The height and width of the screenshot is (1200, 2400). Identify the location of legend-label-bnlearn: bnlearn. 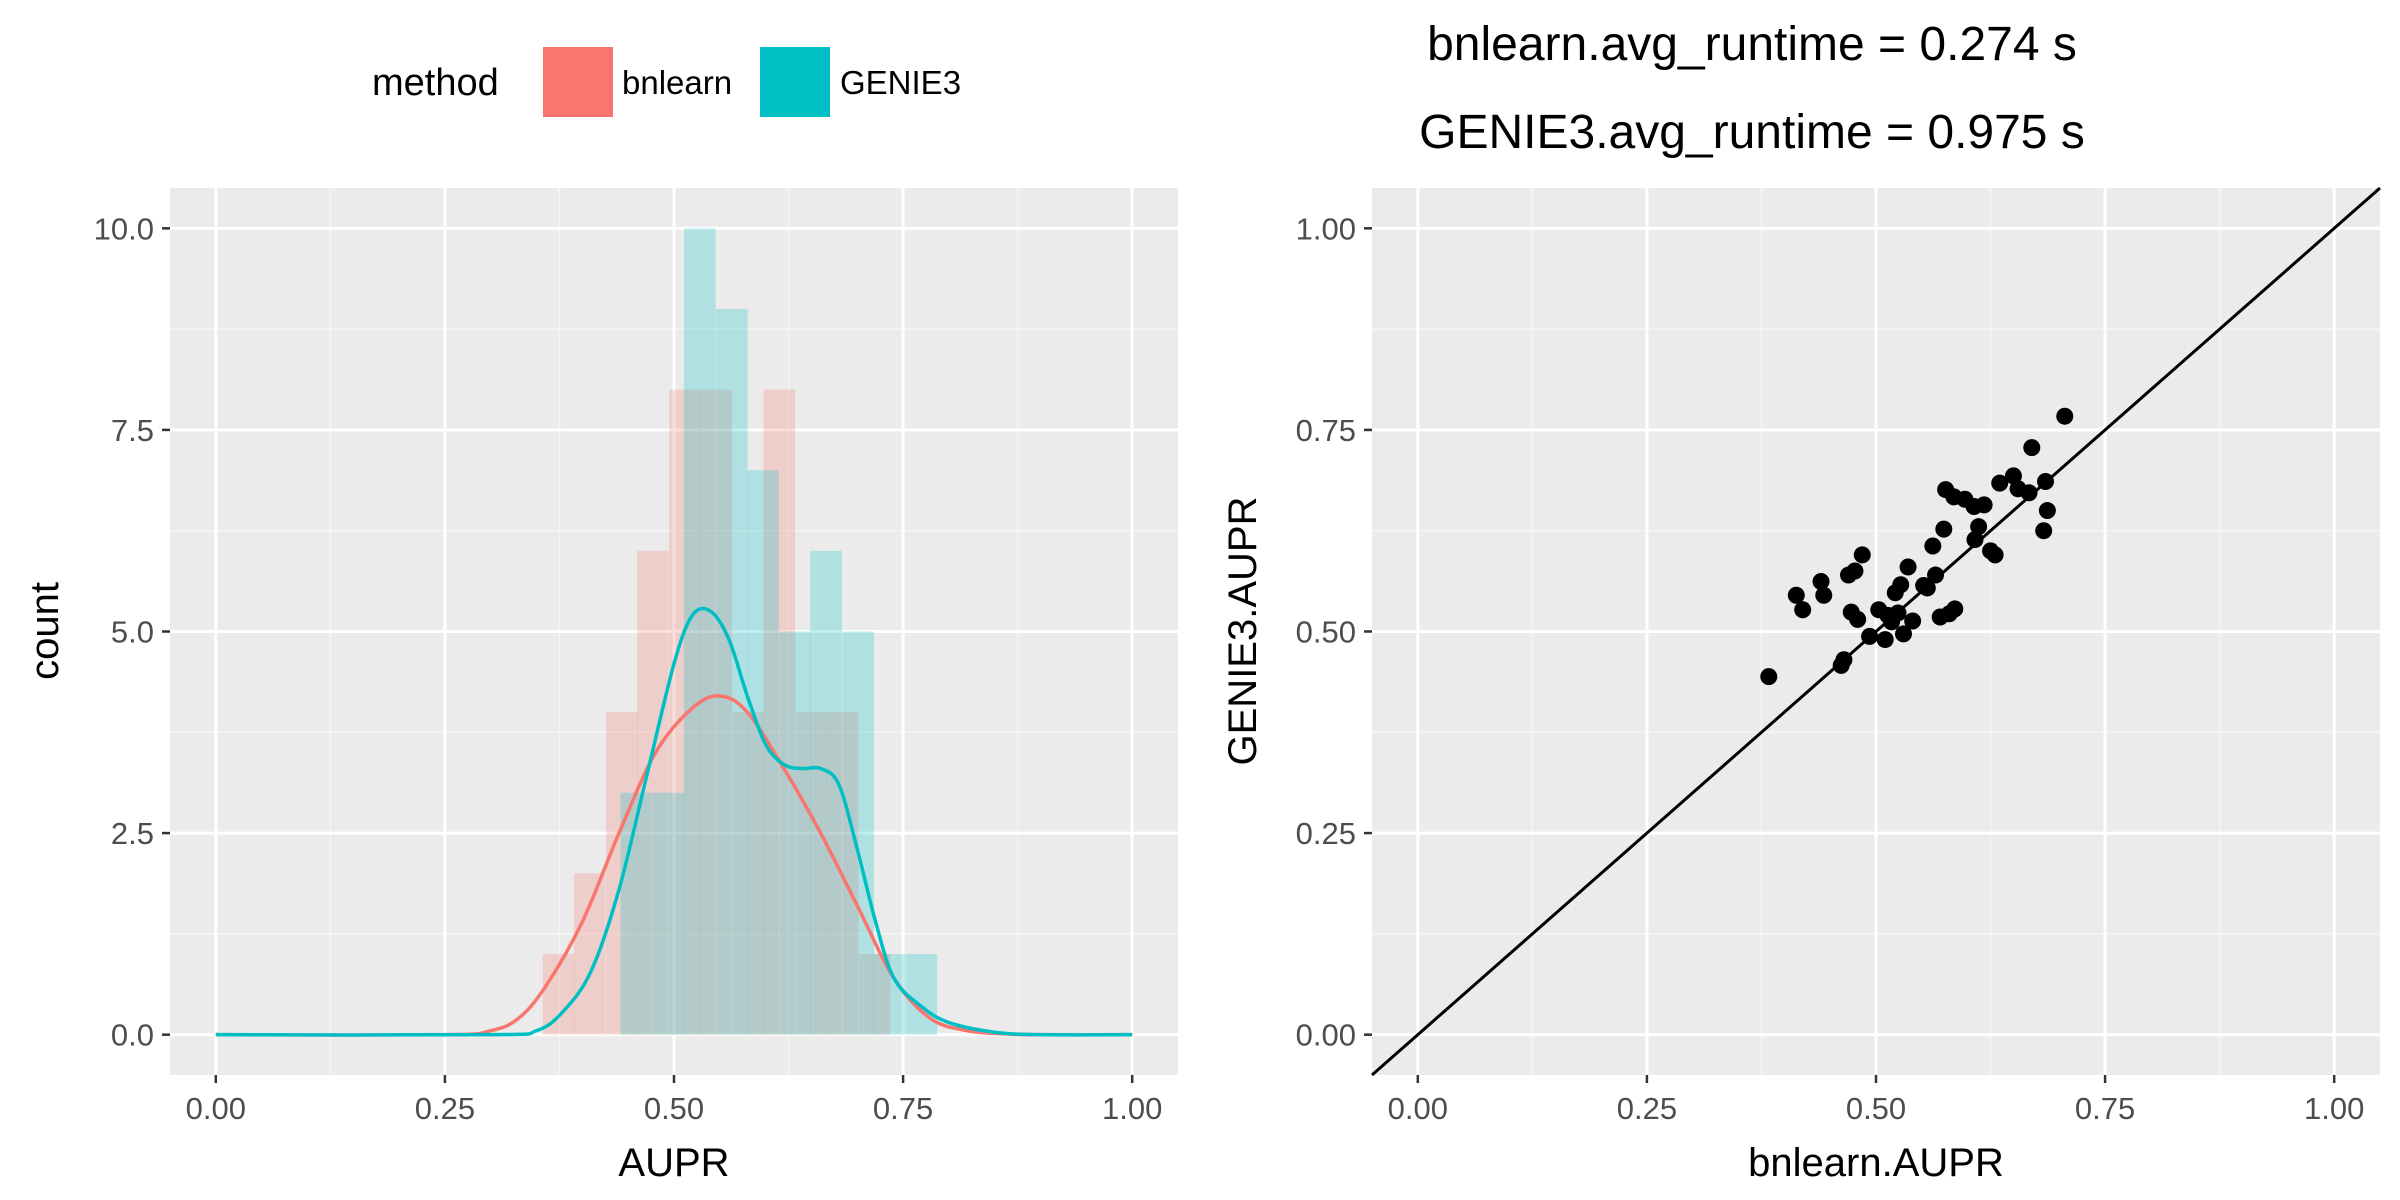
(677, 82).